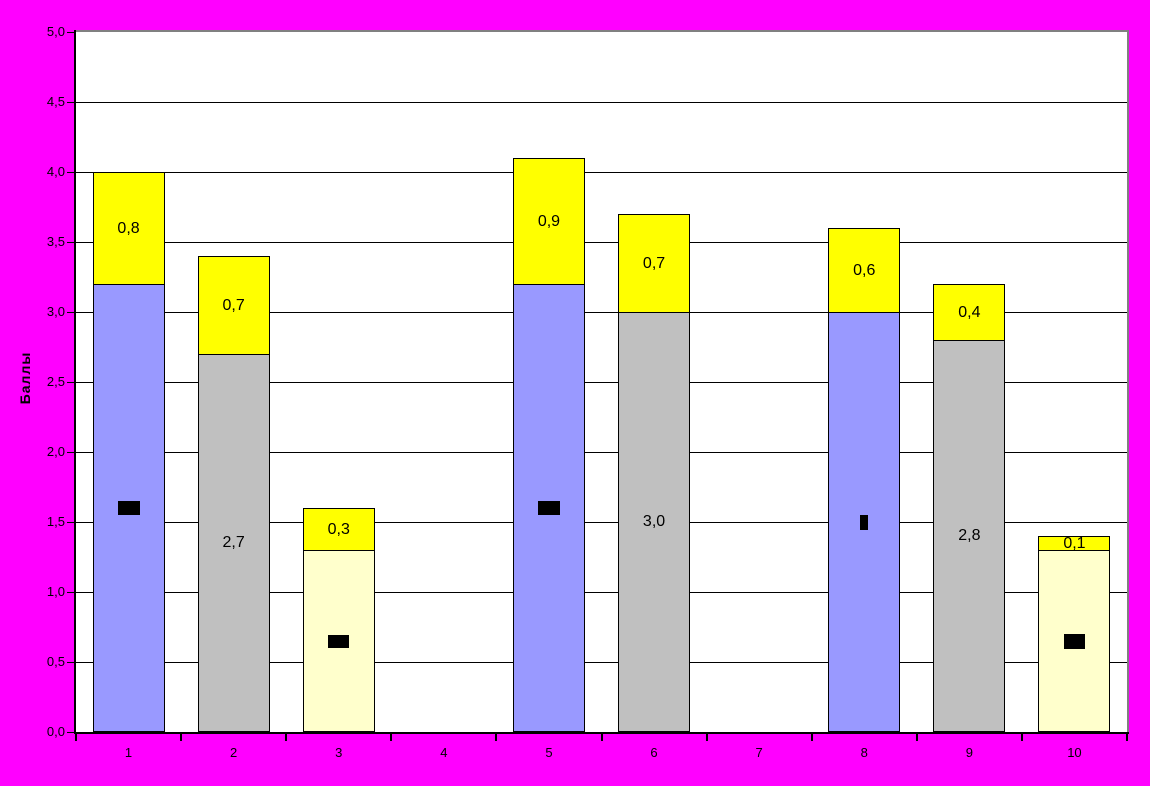  I want to click on x-axis-category-label: 2, so click(234, 752).